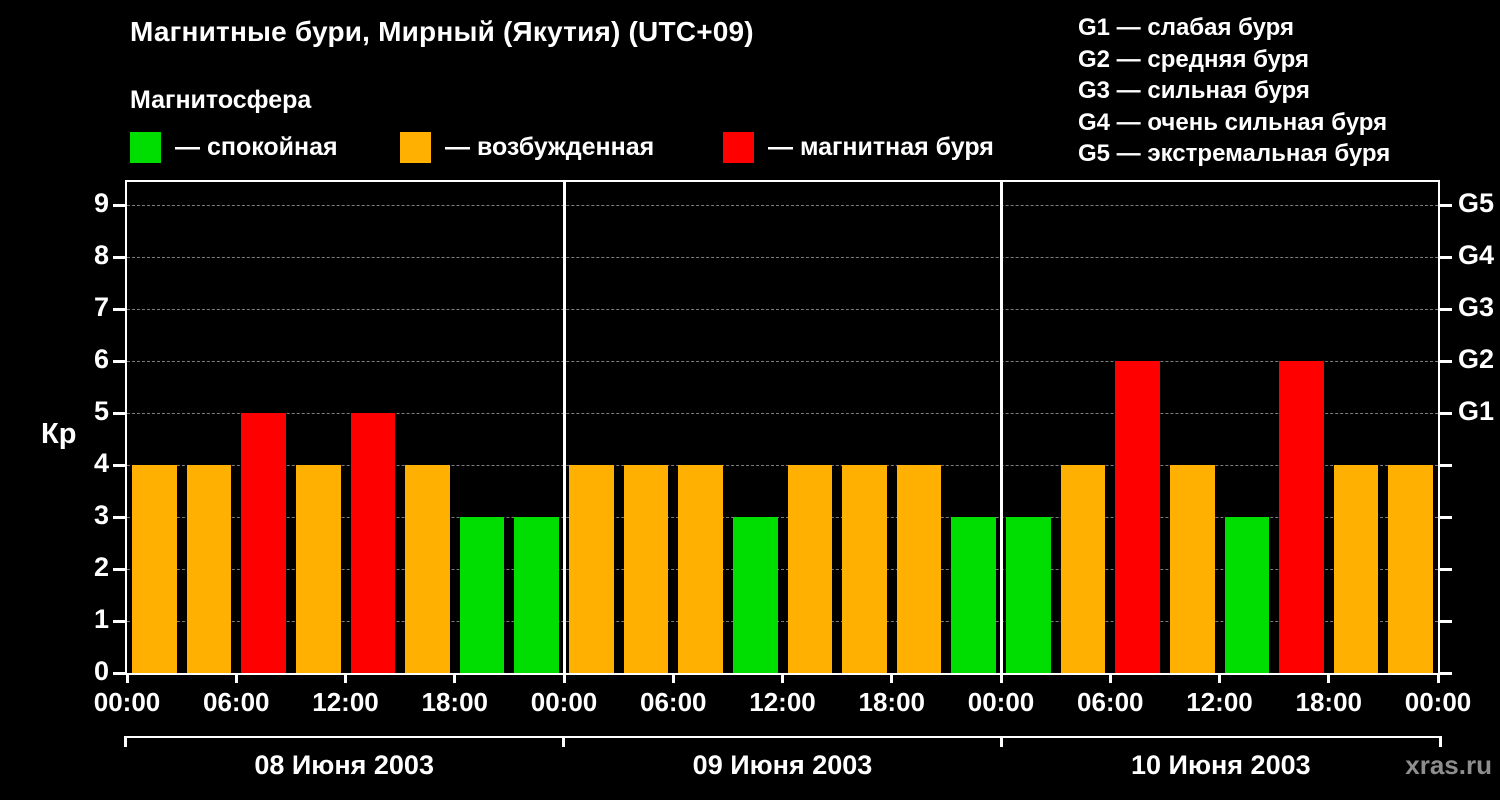 This screenshot has width=1500, height=800. I want to click on y-axis-tick-label: 9, so click(101, 203).